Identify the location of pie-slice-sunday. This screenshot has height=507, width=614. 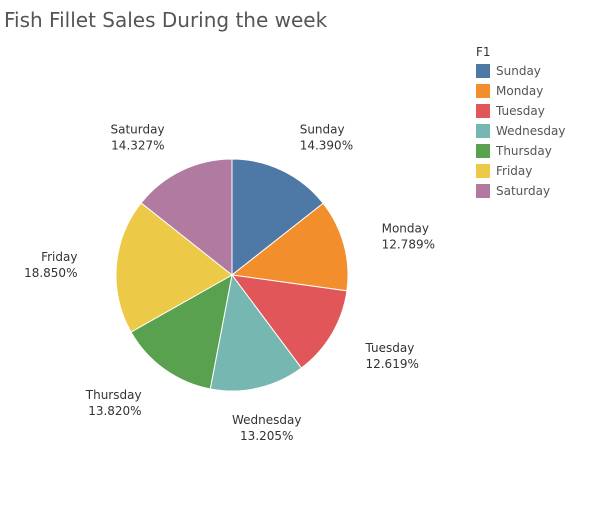
(277, 217).